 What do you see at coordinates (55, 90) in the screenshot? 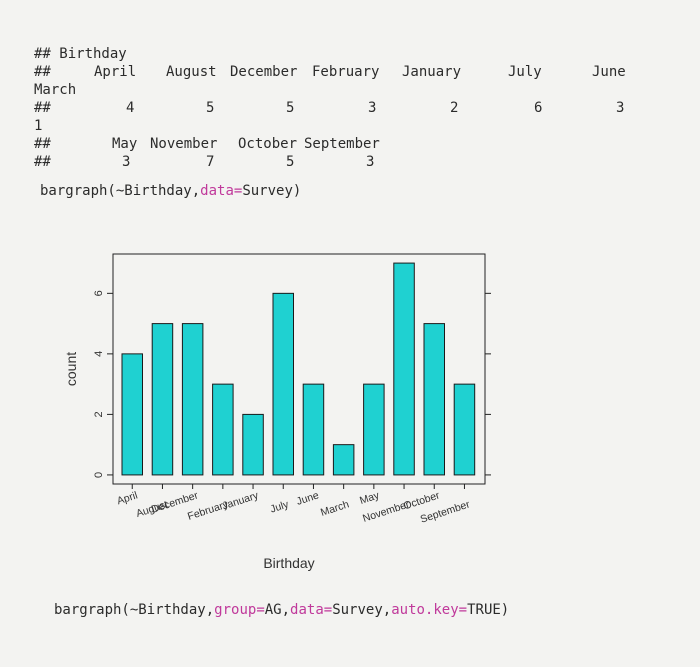
I see `month-name: March` at bounding box center [55, 90].